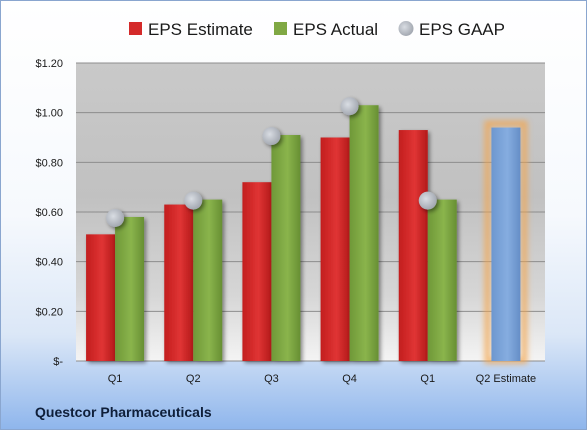 The image size is (587, 430). What do you see at coordinates (123, 412) in the screenshot?
I see `company-name: Questcor Pharmaceuticals` at bounding box center [123, 412].